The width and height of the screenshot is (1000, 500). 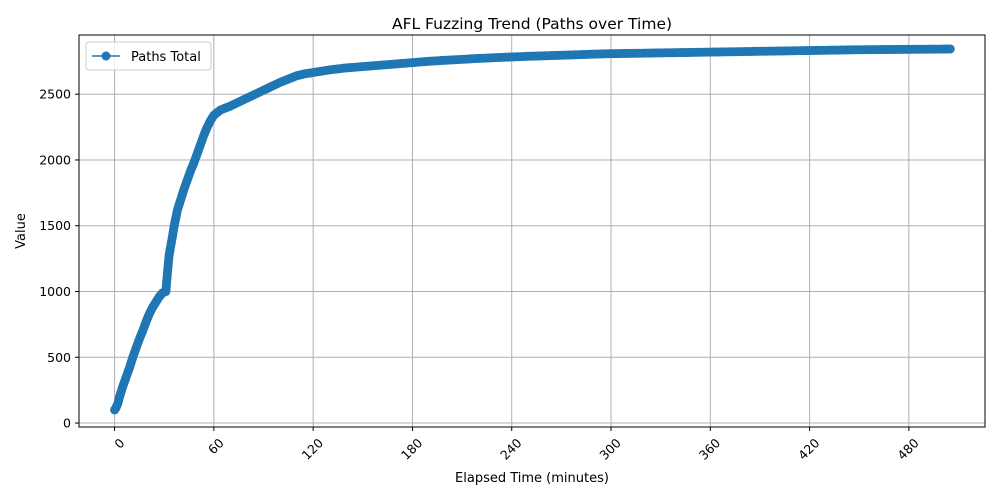 I want to click on x-tick-label: 240, so click(x=511, y=449).